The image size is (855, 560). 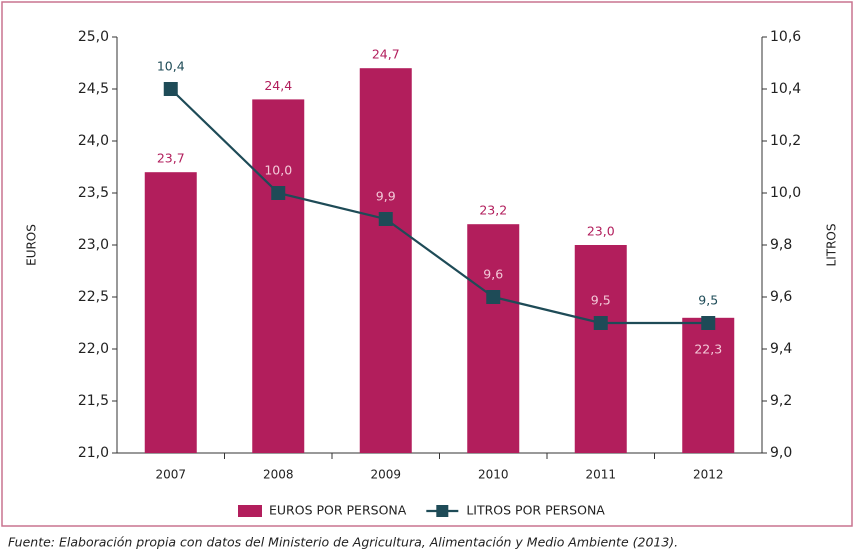 I want to click on y2-tick-label: 9,4, so click(x=781, y=349).